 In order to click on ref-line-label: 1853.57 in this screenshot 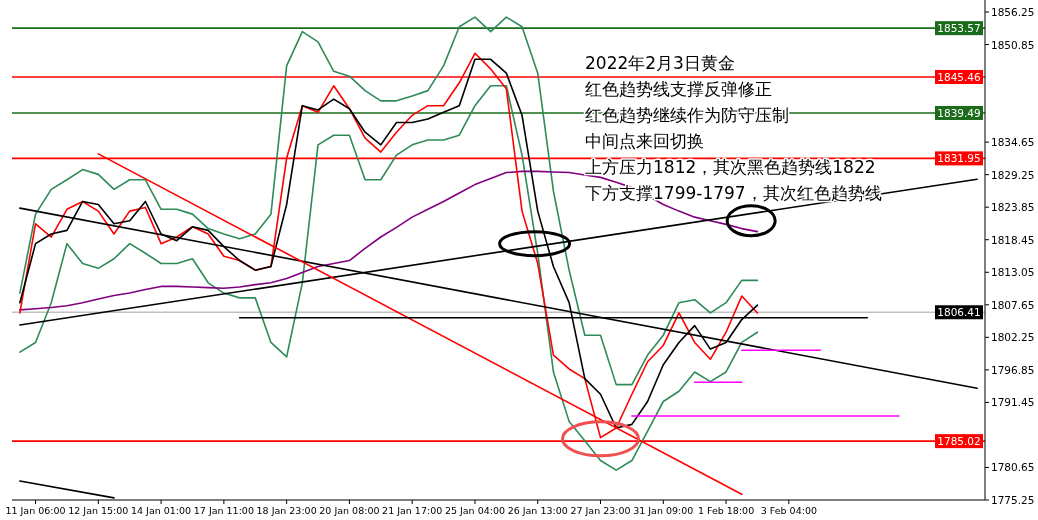, I will do `click(959, 28)`.